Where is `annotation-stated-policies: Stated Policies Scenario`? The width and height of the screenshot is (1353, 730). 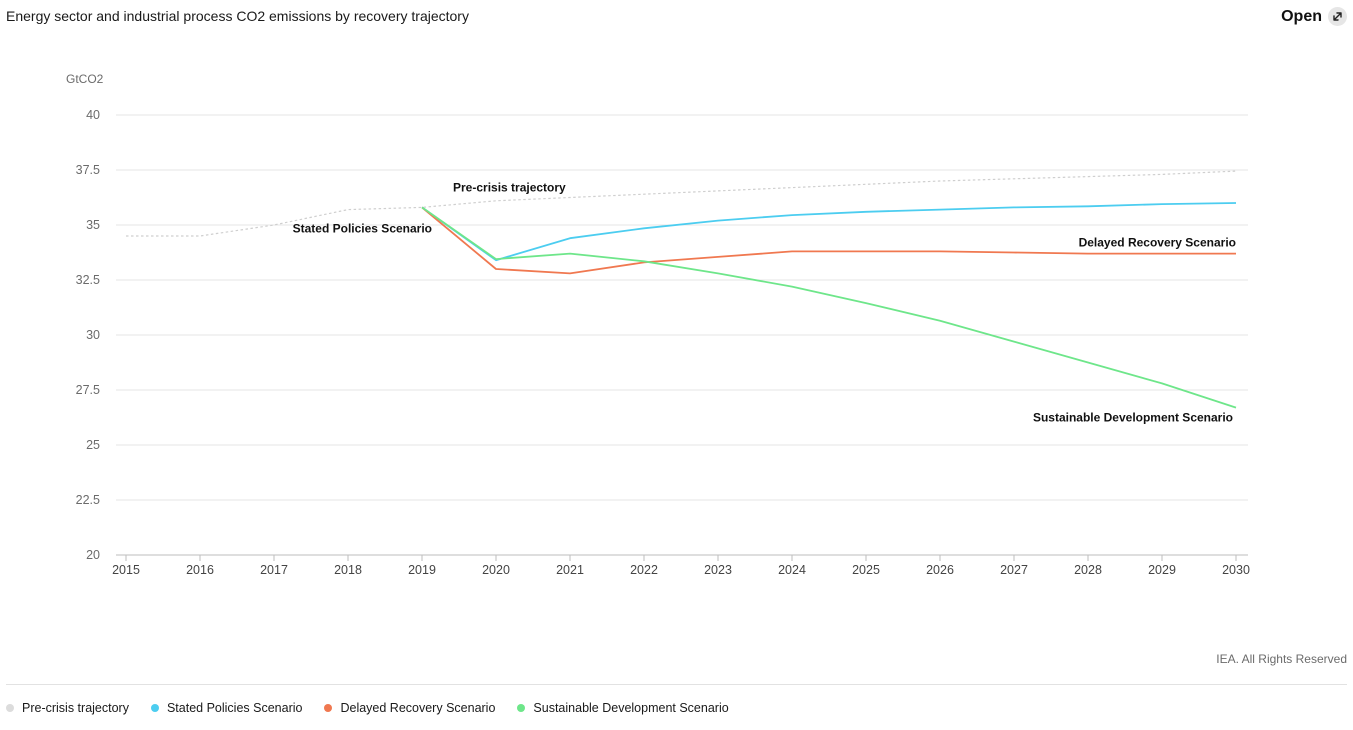
annotation-stated-policies: Stated Policies Scenario is located at coordinates (362, 228).